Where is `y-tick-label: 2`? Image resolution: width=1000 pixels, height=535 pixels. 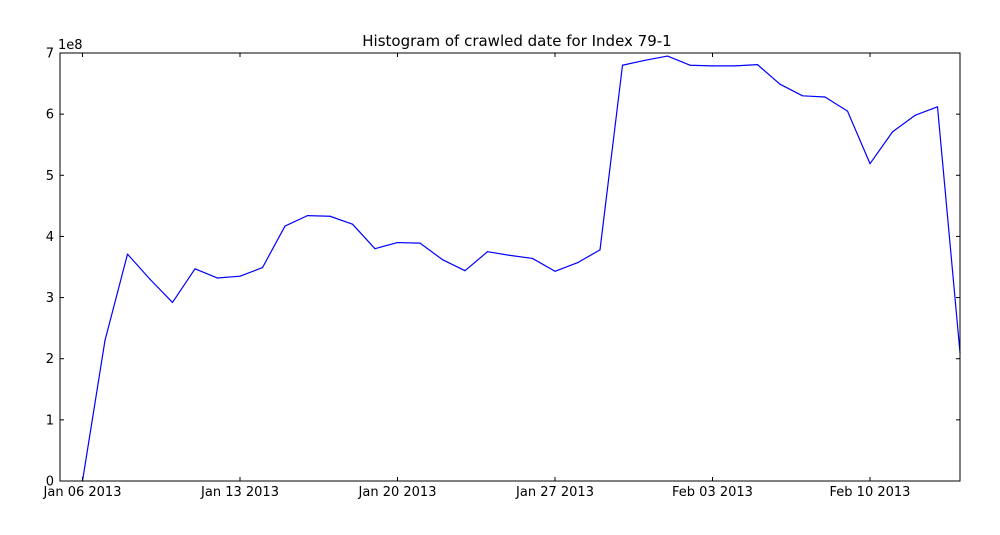
y-tick-label: 2 is located at coordinates (50, 359).